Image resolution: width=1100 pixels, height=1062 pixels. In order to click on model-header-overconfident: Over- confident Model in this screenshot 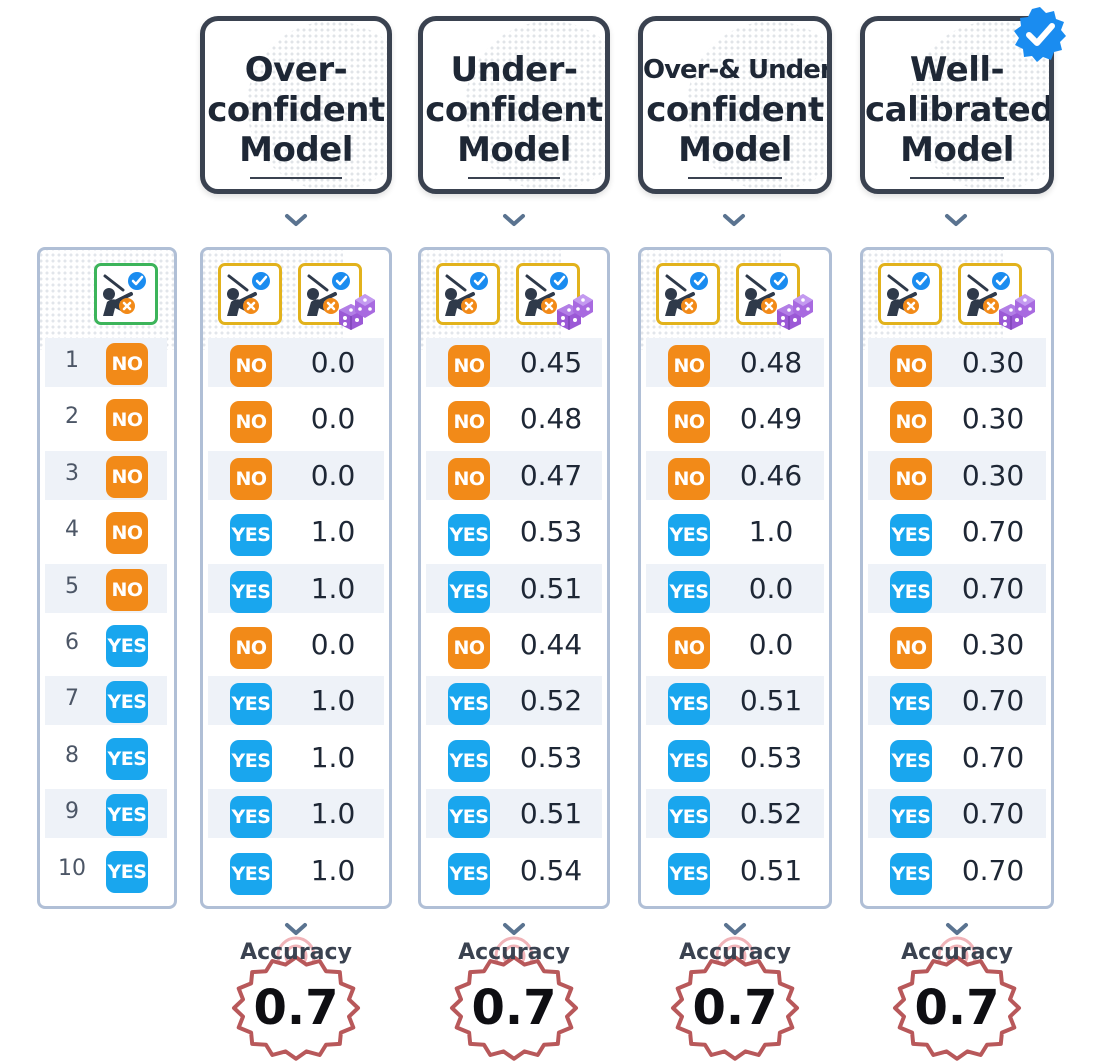, I will do `click(296, 105)`.